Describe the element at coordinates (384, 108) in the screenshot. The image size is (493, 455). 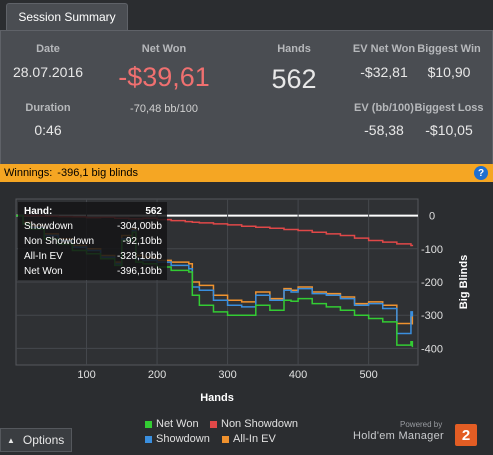
I see `ev-bb100-label: EV (bb/100)` at that location.